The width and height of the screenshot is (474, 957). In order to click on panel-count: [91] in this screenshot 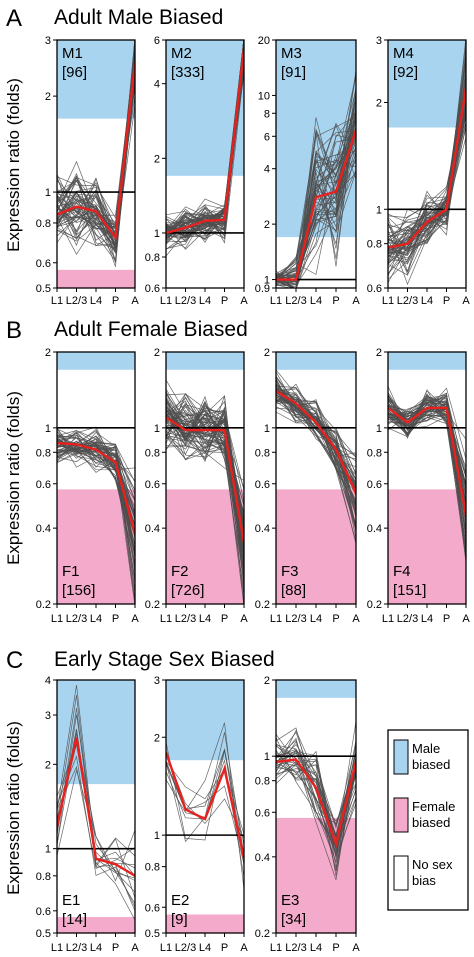, I will do `click(293, 72)`.